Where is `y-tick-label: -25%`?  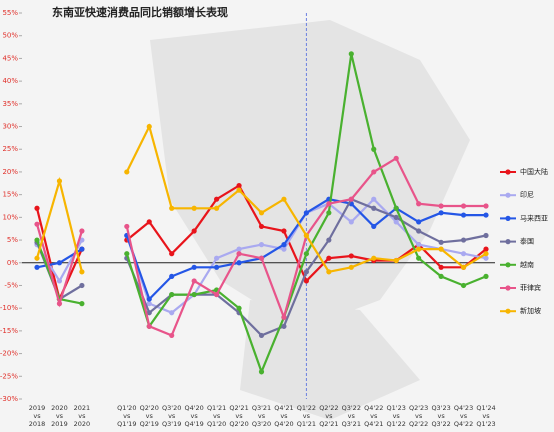 y-tick-label: -25% is located at coordinates (9, 376).